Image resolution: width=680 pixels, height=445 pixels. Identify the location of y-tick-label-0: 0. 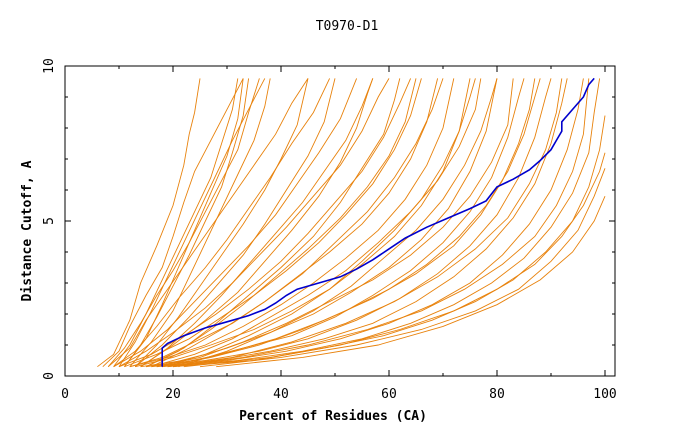
(49, 376).